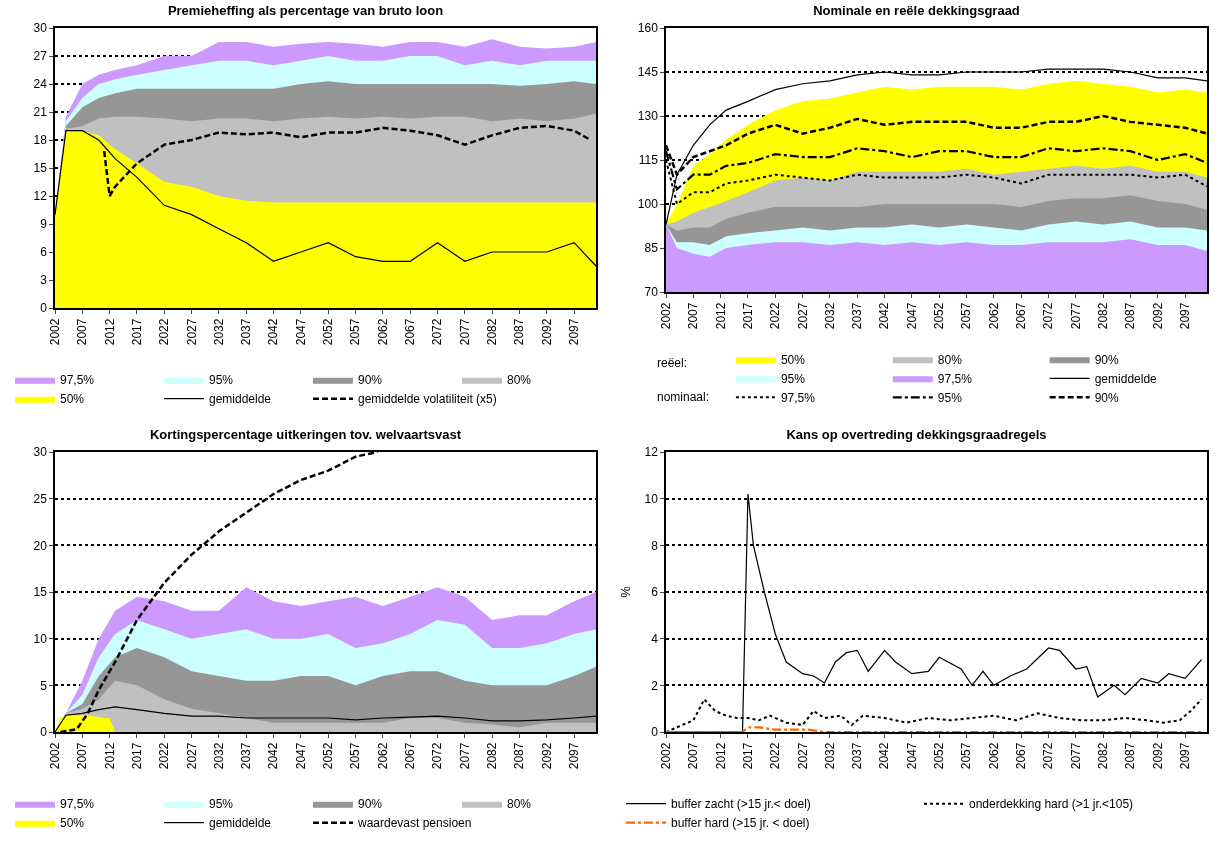  I want to click on y-tick-label: 70, so click(651, 292).